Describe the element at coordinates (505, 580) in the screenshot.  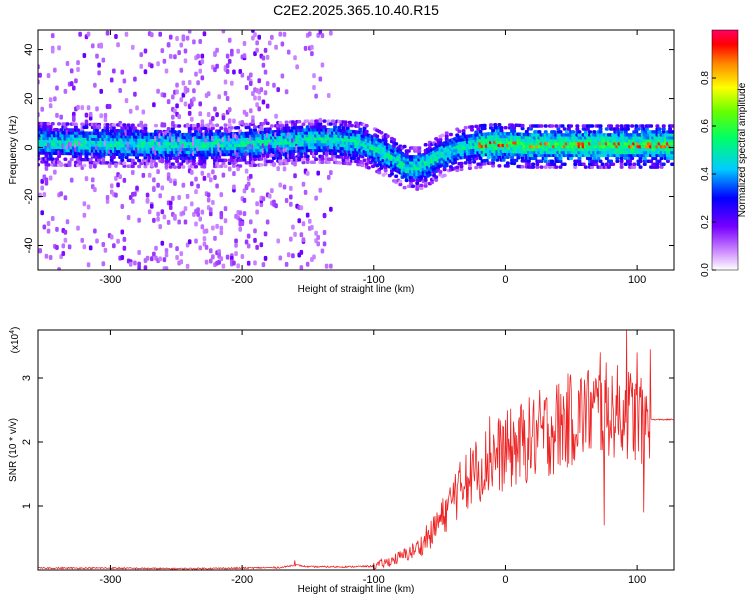
I see `x-tick-label: 0` at that location.